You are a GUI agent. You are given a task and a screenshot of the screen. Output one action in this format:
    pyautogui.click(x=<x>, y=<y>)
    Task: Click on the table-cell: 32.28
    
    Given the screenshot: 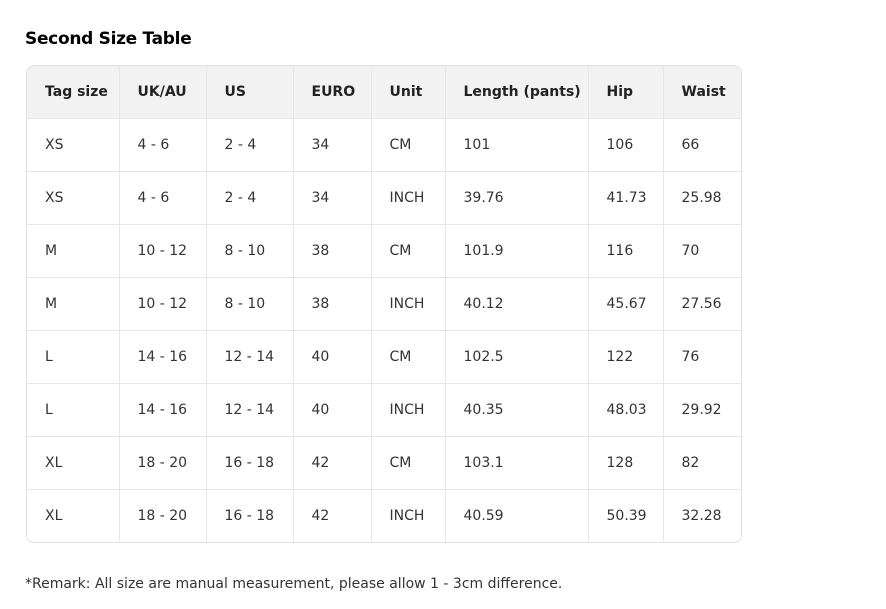 What is the action you would take?
    pyautogui.click(x=701, y=516)
    